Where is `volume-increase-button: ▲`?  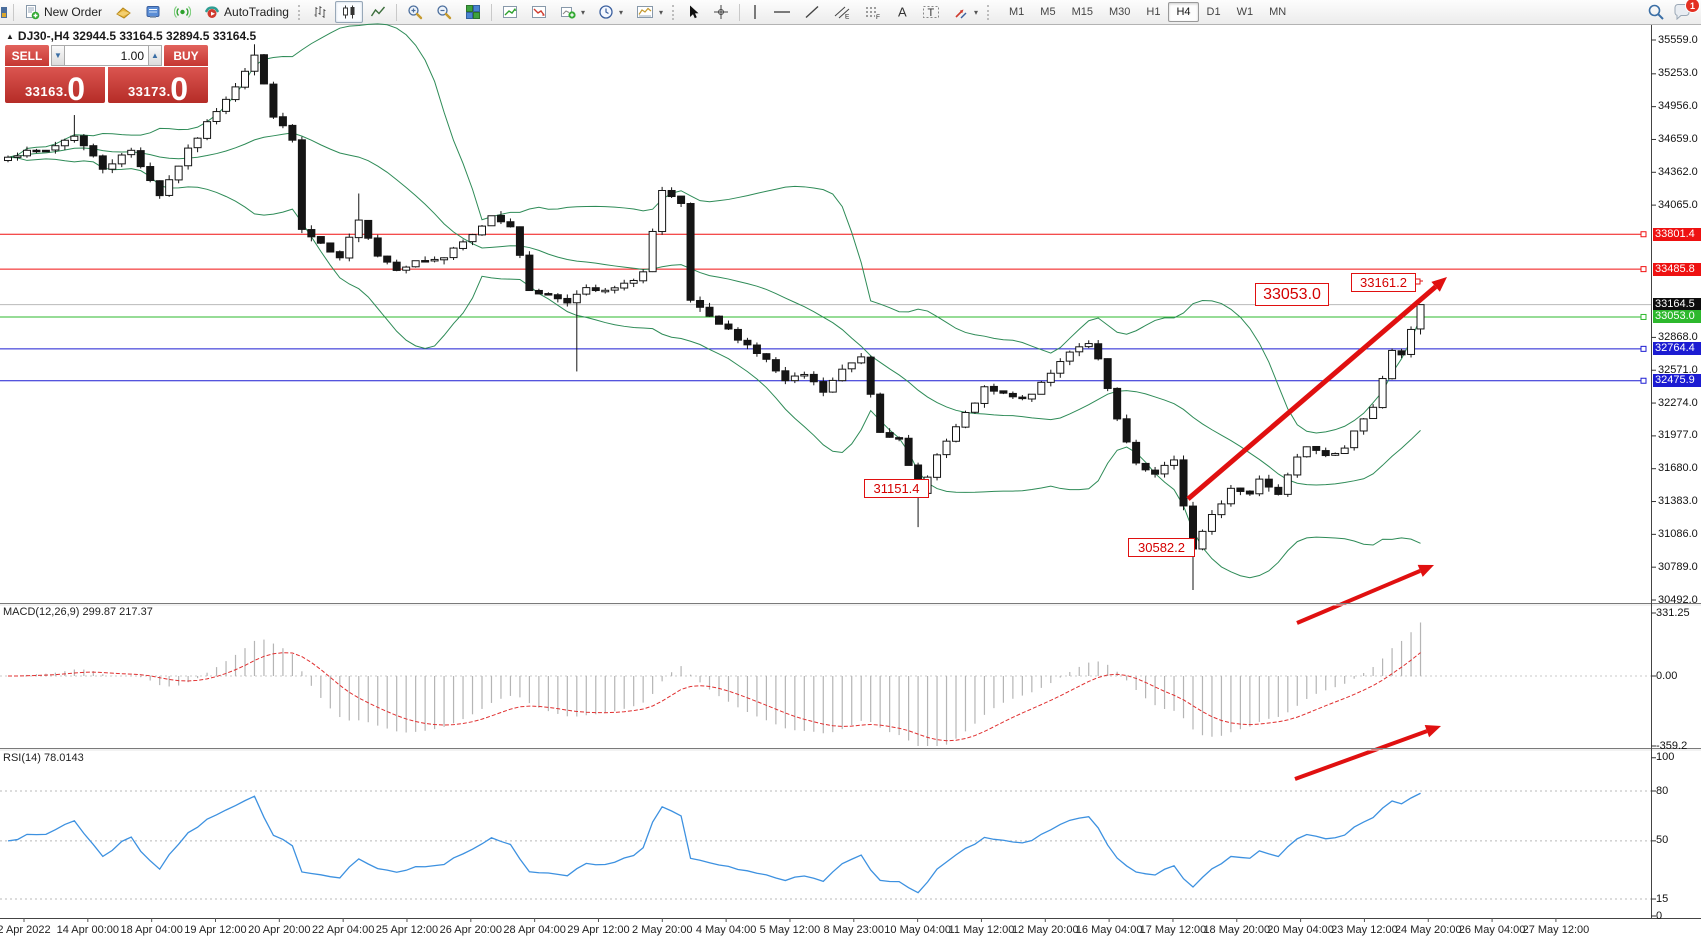 volume-increase-button: ▲ is located at coordinates (155, 55).